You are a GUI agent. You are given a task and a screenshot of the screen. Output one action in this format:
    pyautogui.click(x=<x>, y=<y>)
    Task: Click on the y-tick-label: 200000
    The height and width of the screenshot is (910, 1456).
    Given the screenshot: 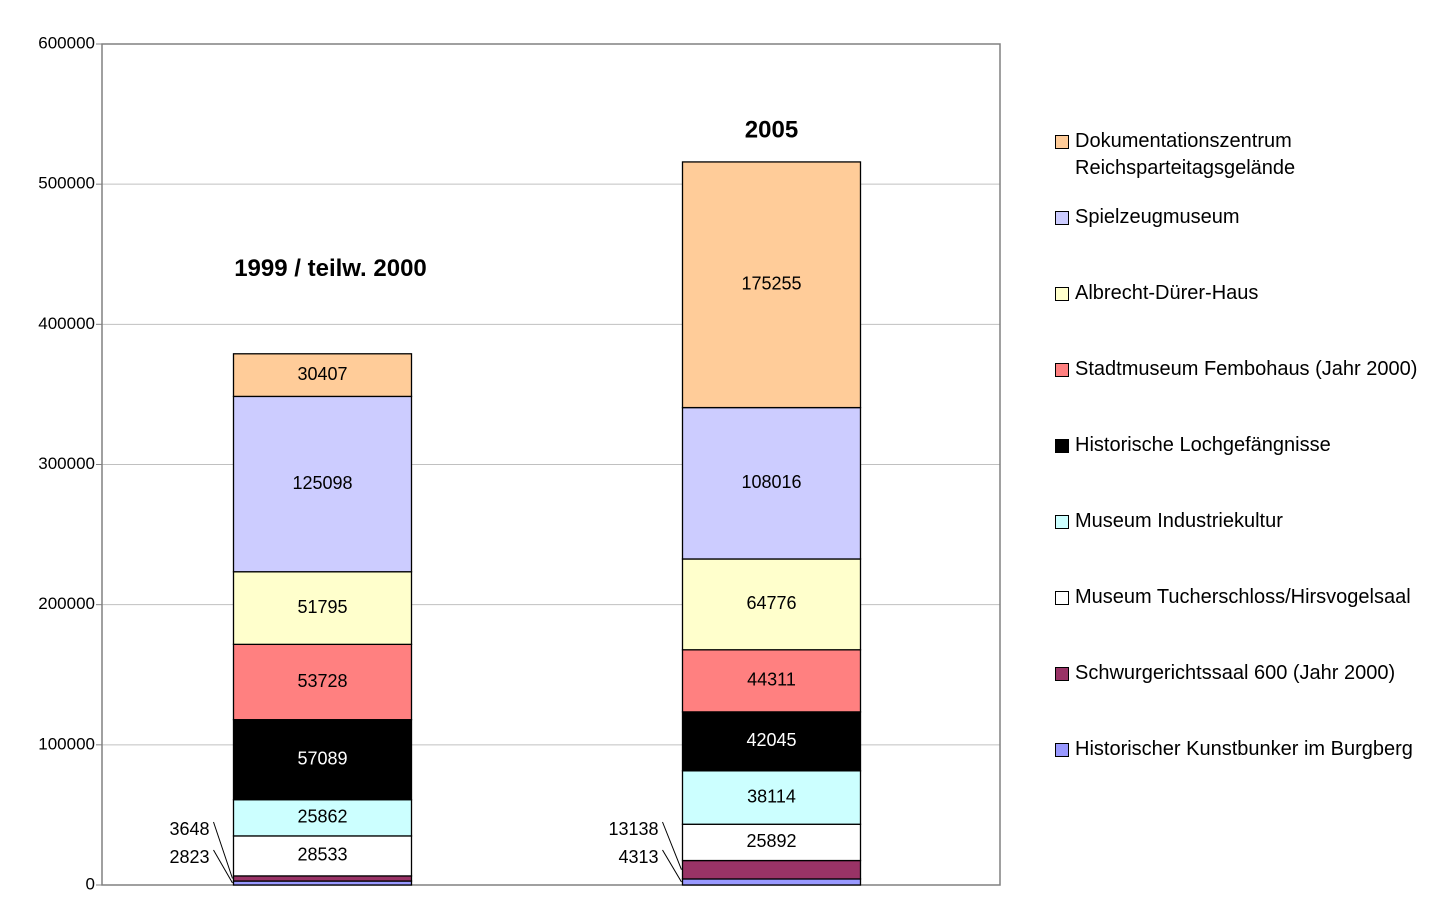 What is the action you would take?
    pyautogui.click(x=66, y=603)
    